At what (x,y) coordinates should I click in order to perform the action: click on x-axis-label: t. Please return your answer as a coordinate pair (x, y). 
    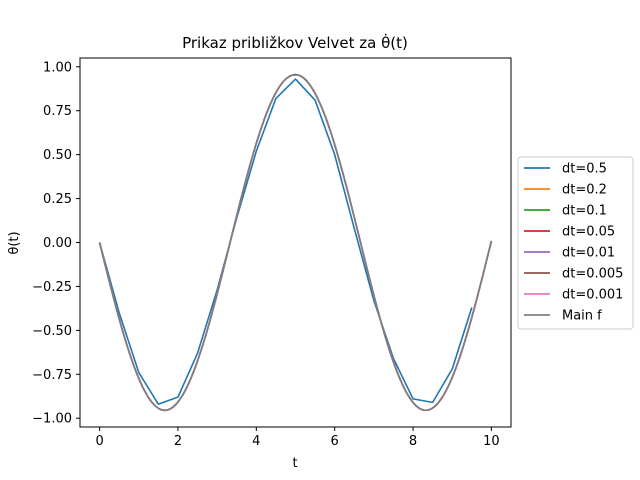
    Looking at the image, I should click on (294, 463).